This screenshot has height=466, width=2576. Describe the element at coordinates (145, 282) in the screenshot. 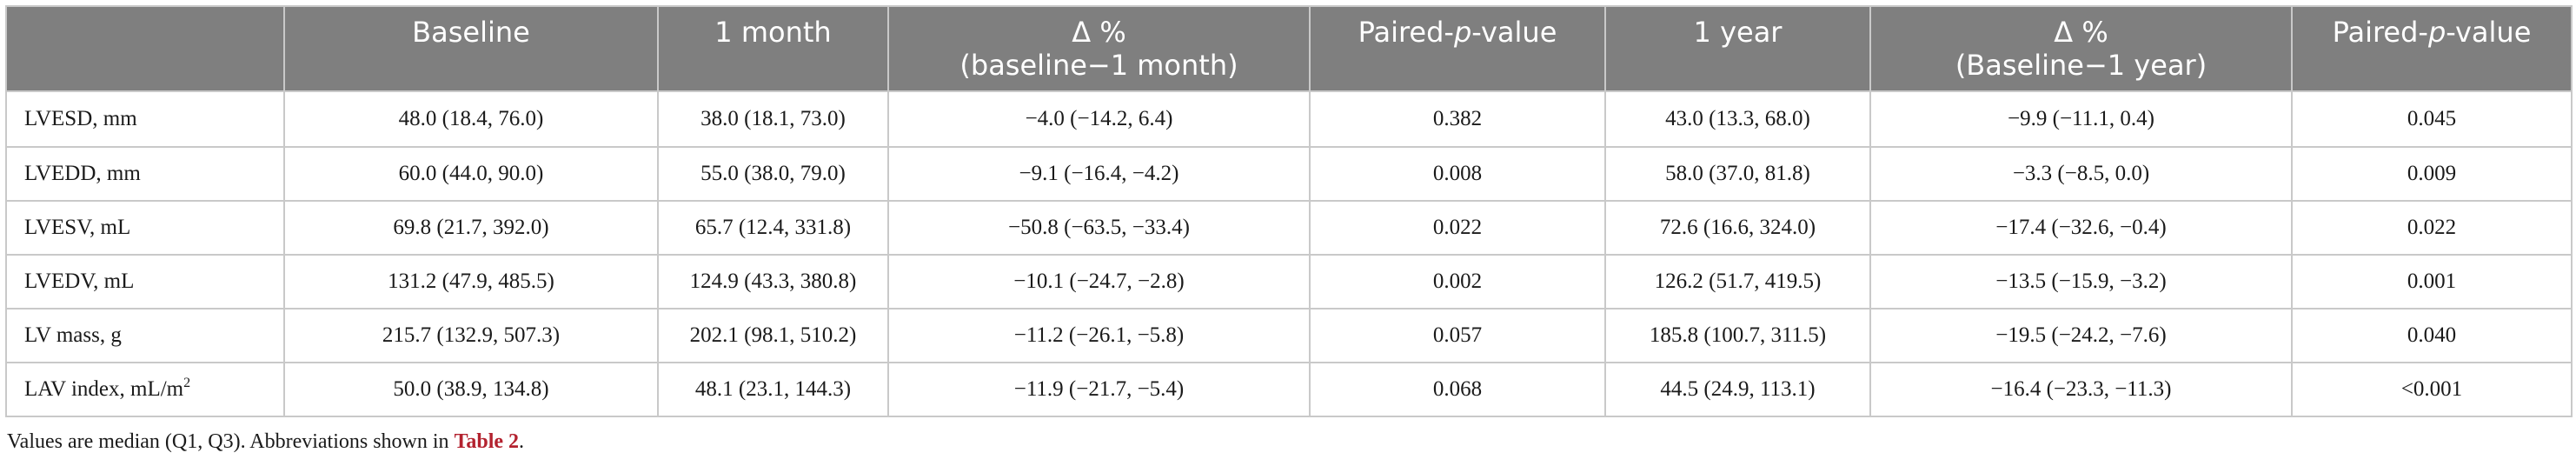

I see `row-label: LVEDV, mL` at that location.